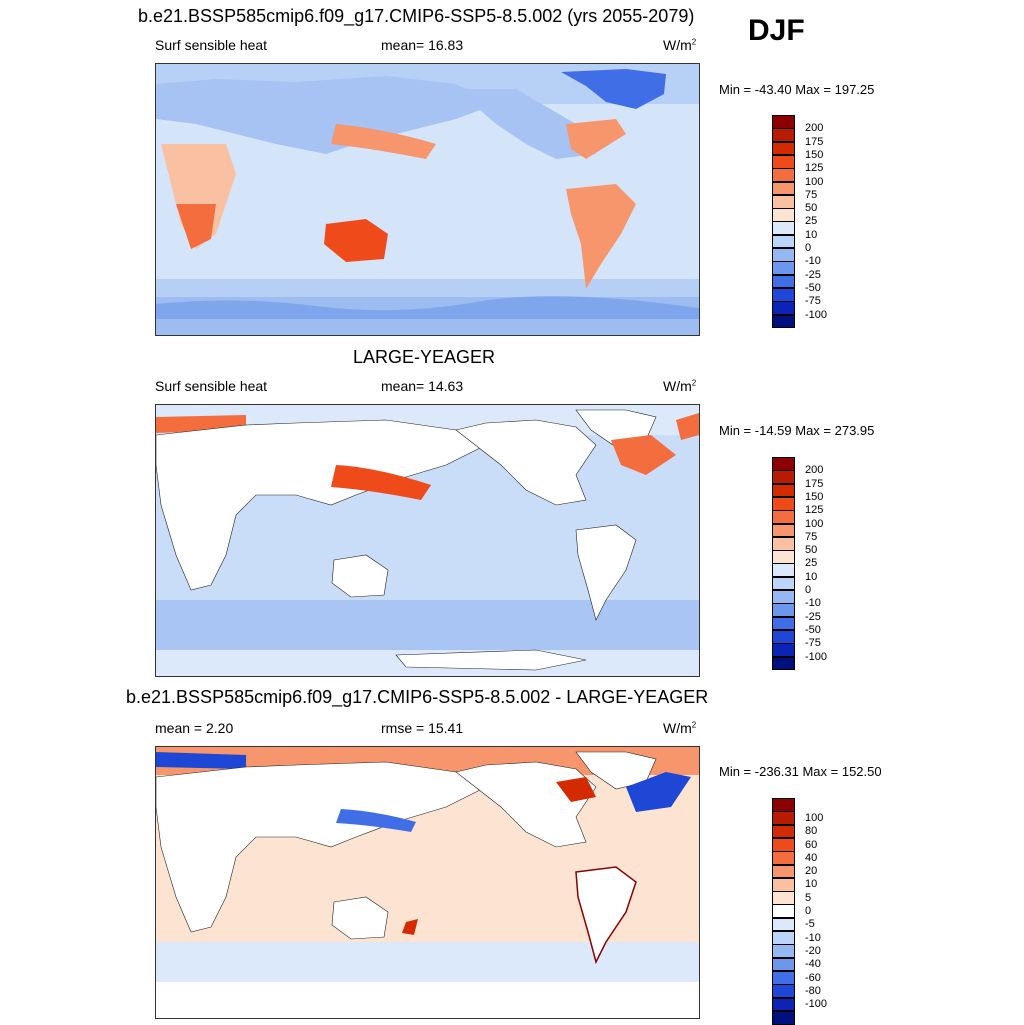  I want to click on panel2-variable-label: Surf sensible heat, so click(211, 386).